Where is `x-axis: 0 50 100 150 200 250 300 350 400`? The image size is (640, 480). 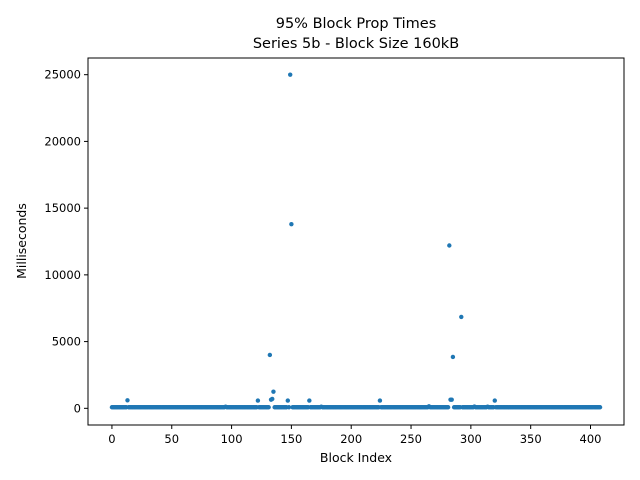 x-axis: 0 50 100 150 200 250 300 350 400 is located at coordinates (354, 435).